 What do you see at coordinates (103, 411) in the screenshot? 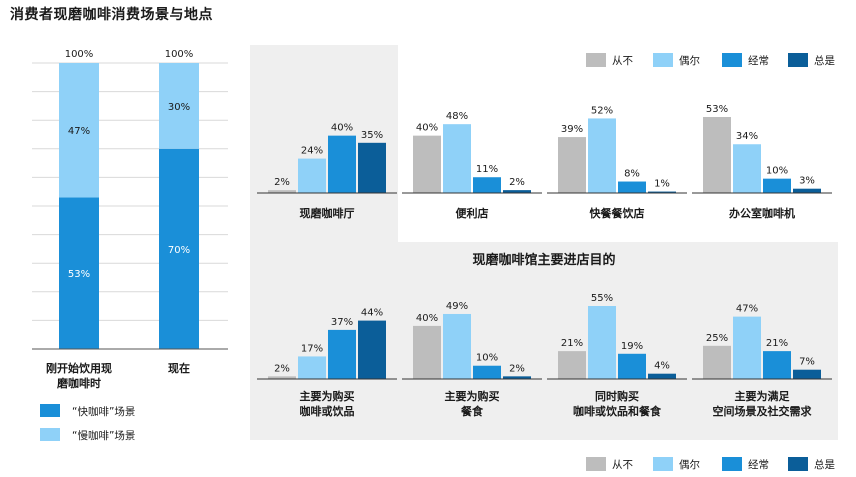
I see `legend-label: “快咖啡”场景` at bounding box center [103, 411].